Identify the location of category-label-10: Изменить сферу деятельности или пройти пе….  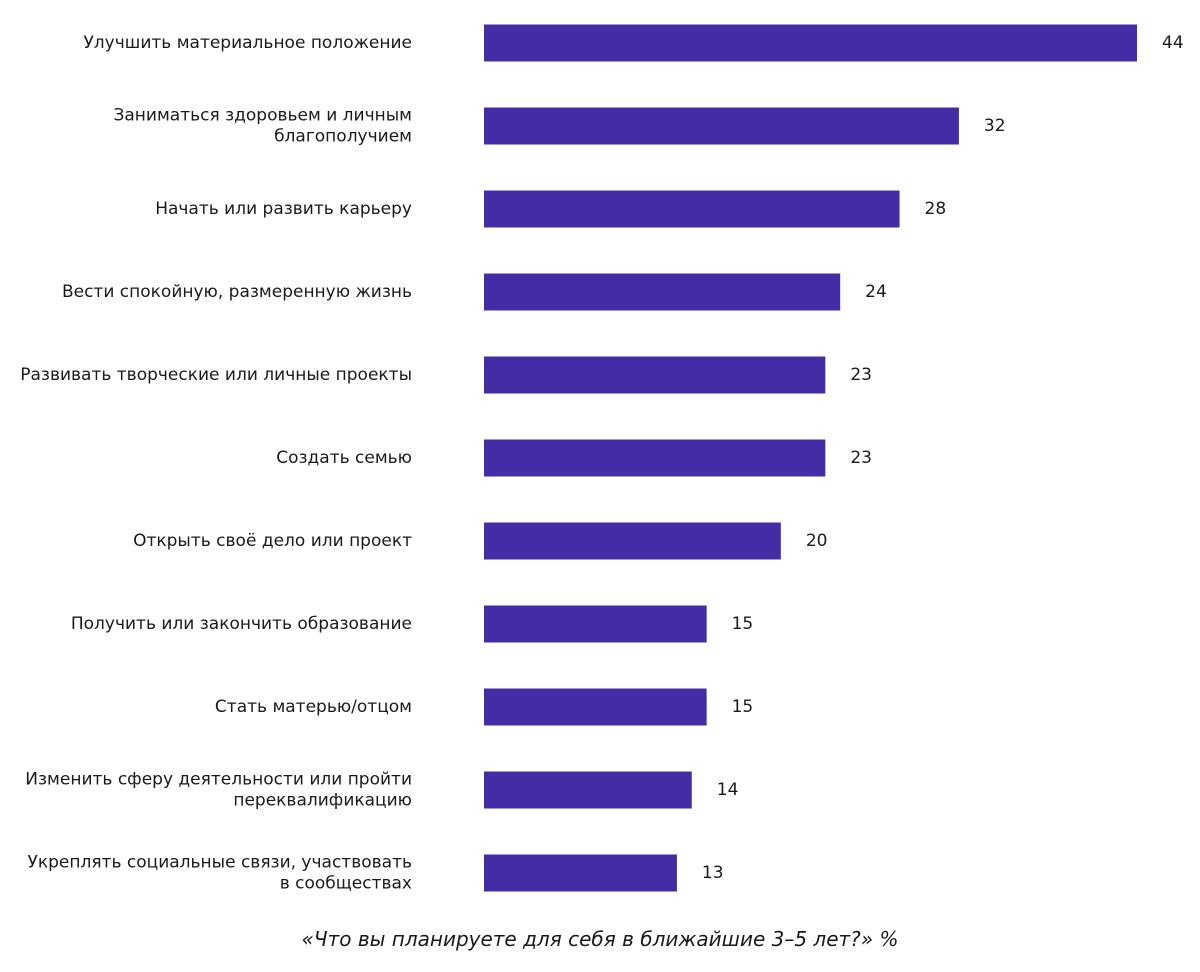
(218, 790).